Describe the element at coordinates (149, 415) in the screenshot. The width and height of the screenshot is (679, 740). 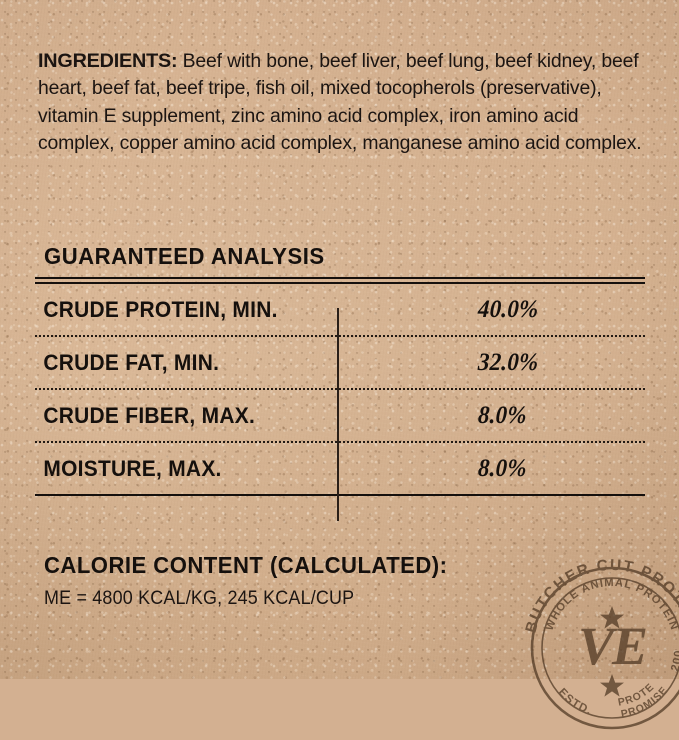
I see `nutrient-label: CRUDE FIBER, MAX.` at that location.